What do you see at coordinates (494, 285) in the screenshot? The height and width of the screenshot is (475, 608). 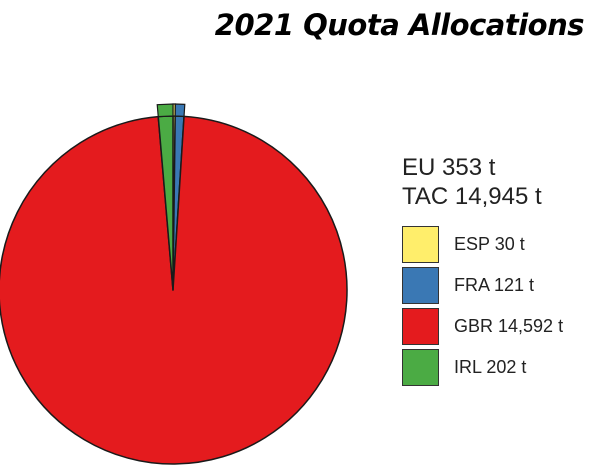 I see `legend-label-fra: FRA 121 t` at bounding box center [494, 285].